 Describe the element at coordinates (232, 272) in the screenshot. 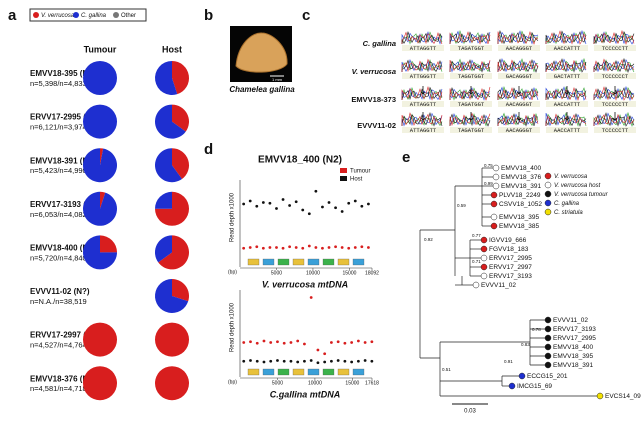

I see `x-unit: (bp)` at that location.